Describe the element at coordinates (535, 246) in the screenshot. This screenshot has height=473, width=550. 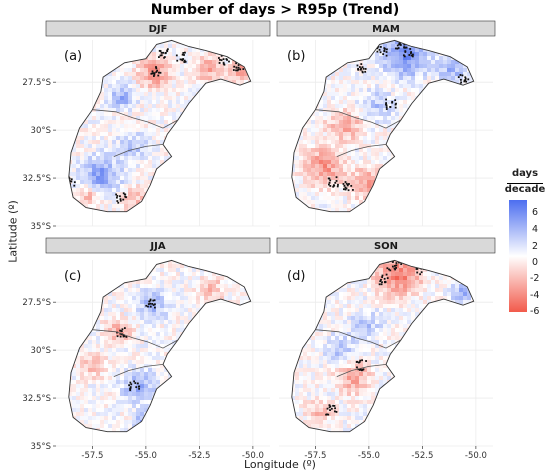
I see `legend-tick-2: 2` at that location.